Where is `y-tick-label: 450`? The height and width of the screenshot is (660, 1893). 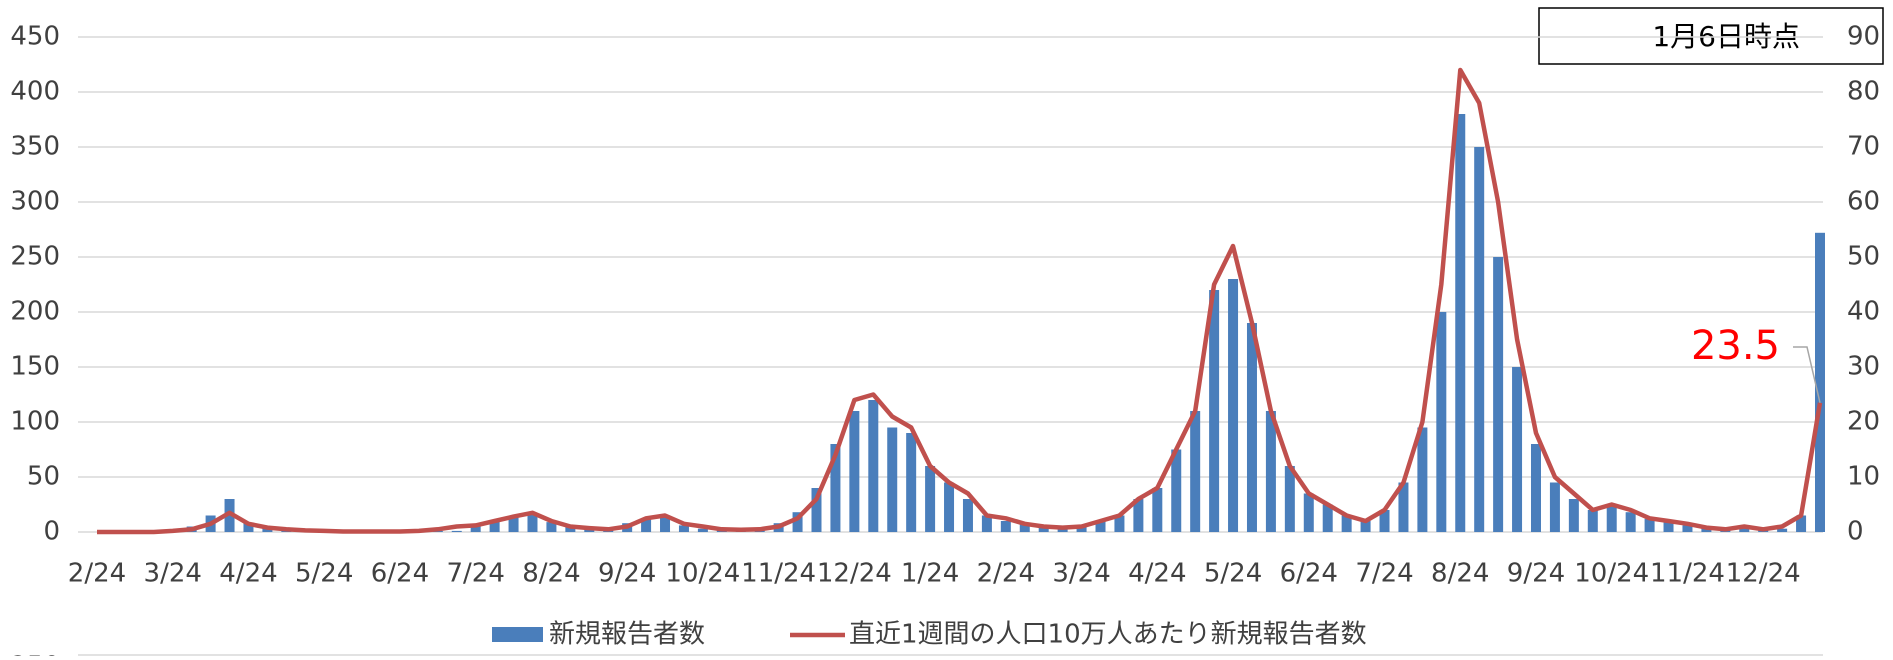
y-tick-label: 450 is located at coordinates (35, 37).